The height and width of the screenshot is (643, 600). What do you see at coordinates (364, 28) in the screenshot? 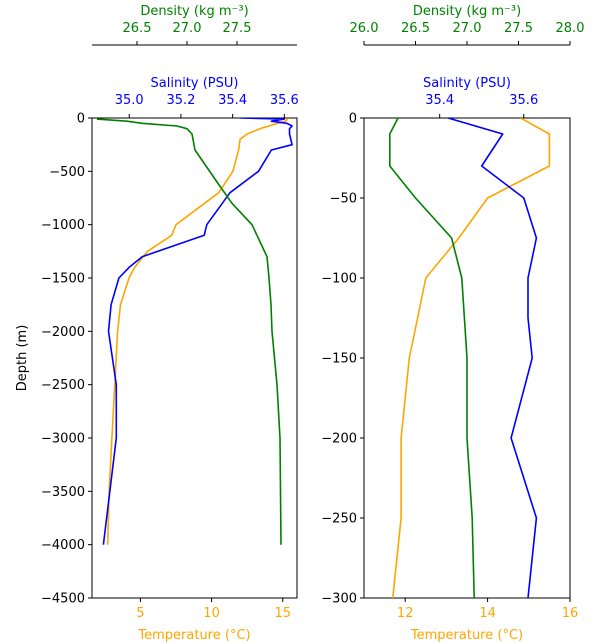
I see `density-tick-label: 26.0` at bounding box center [364, 28].